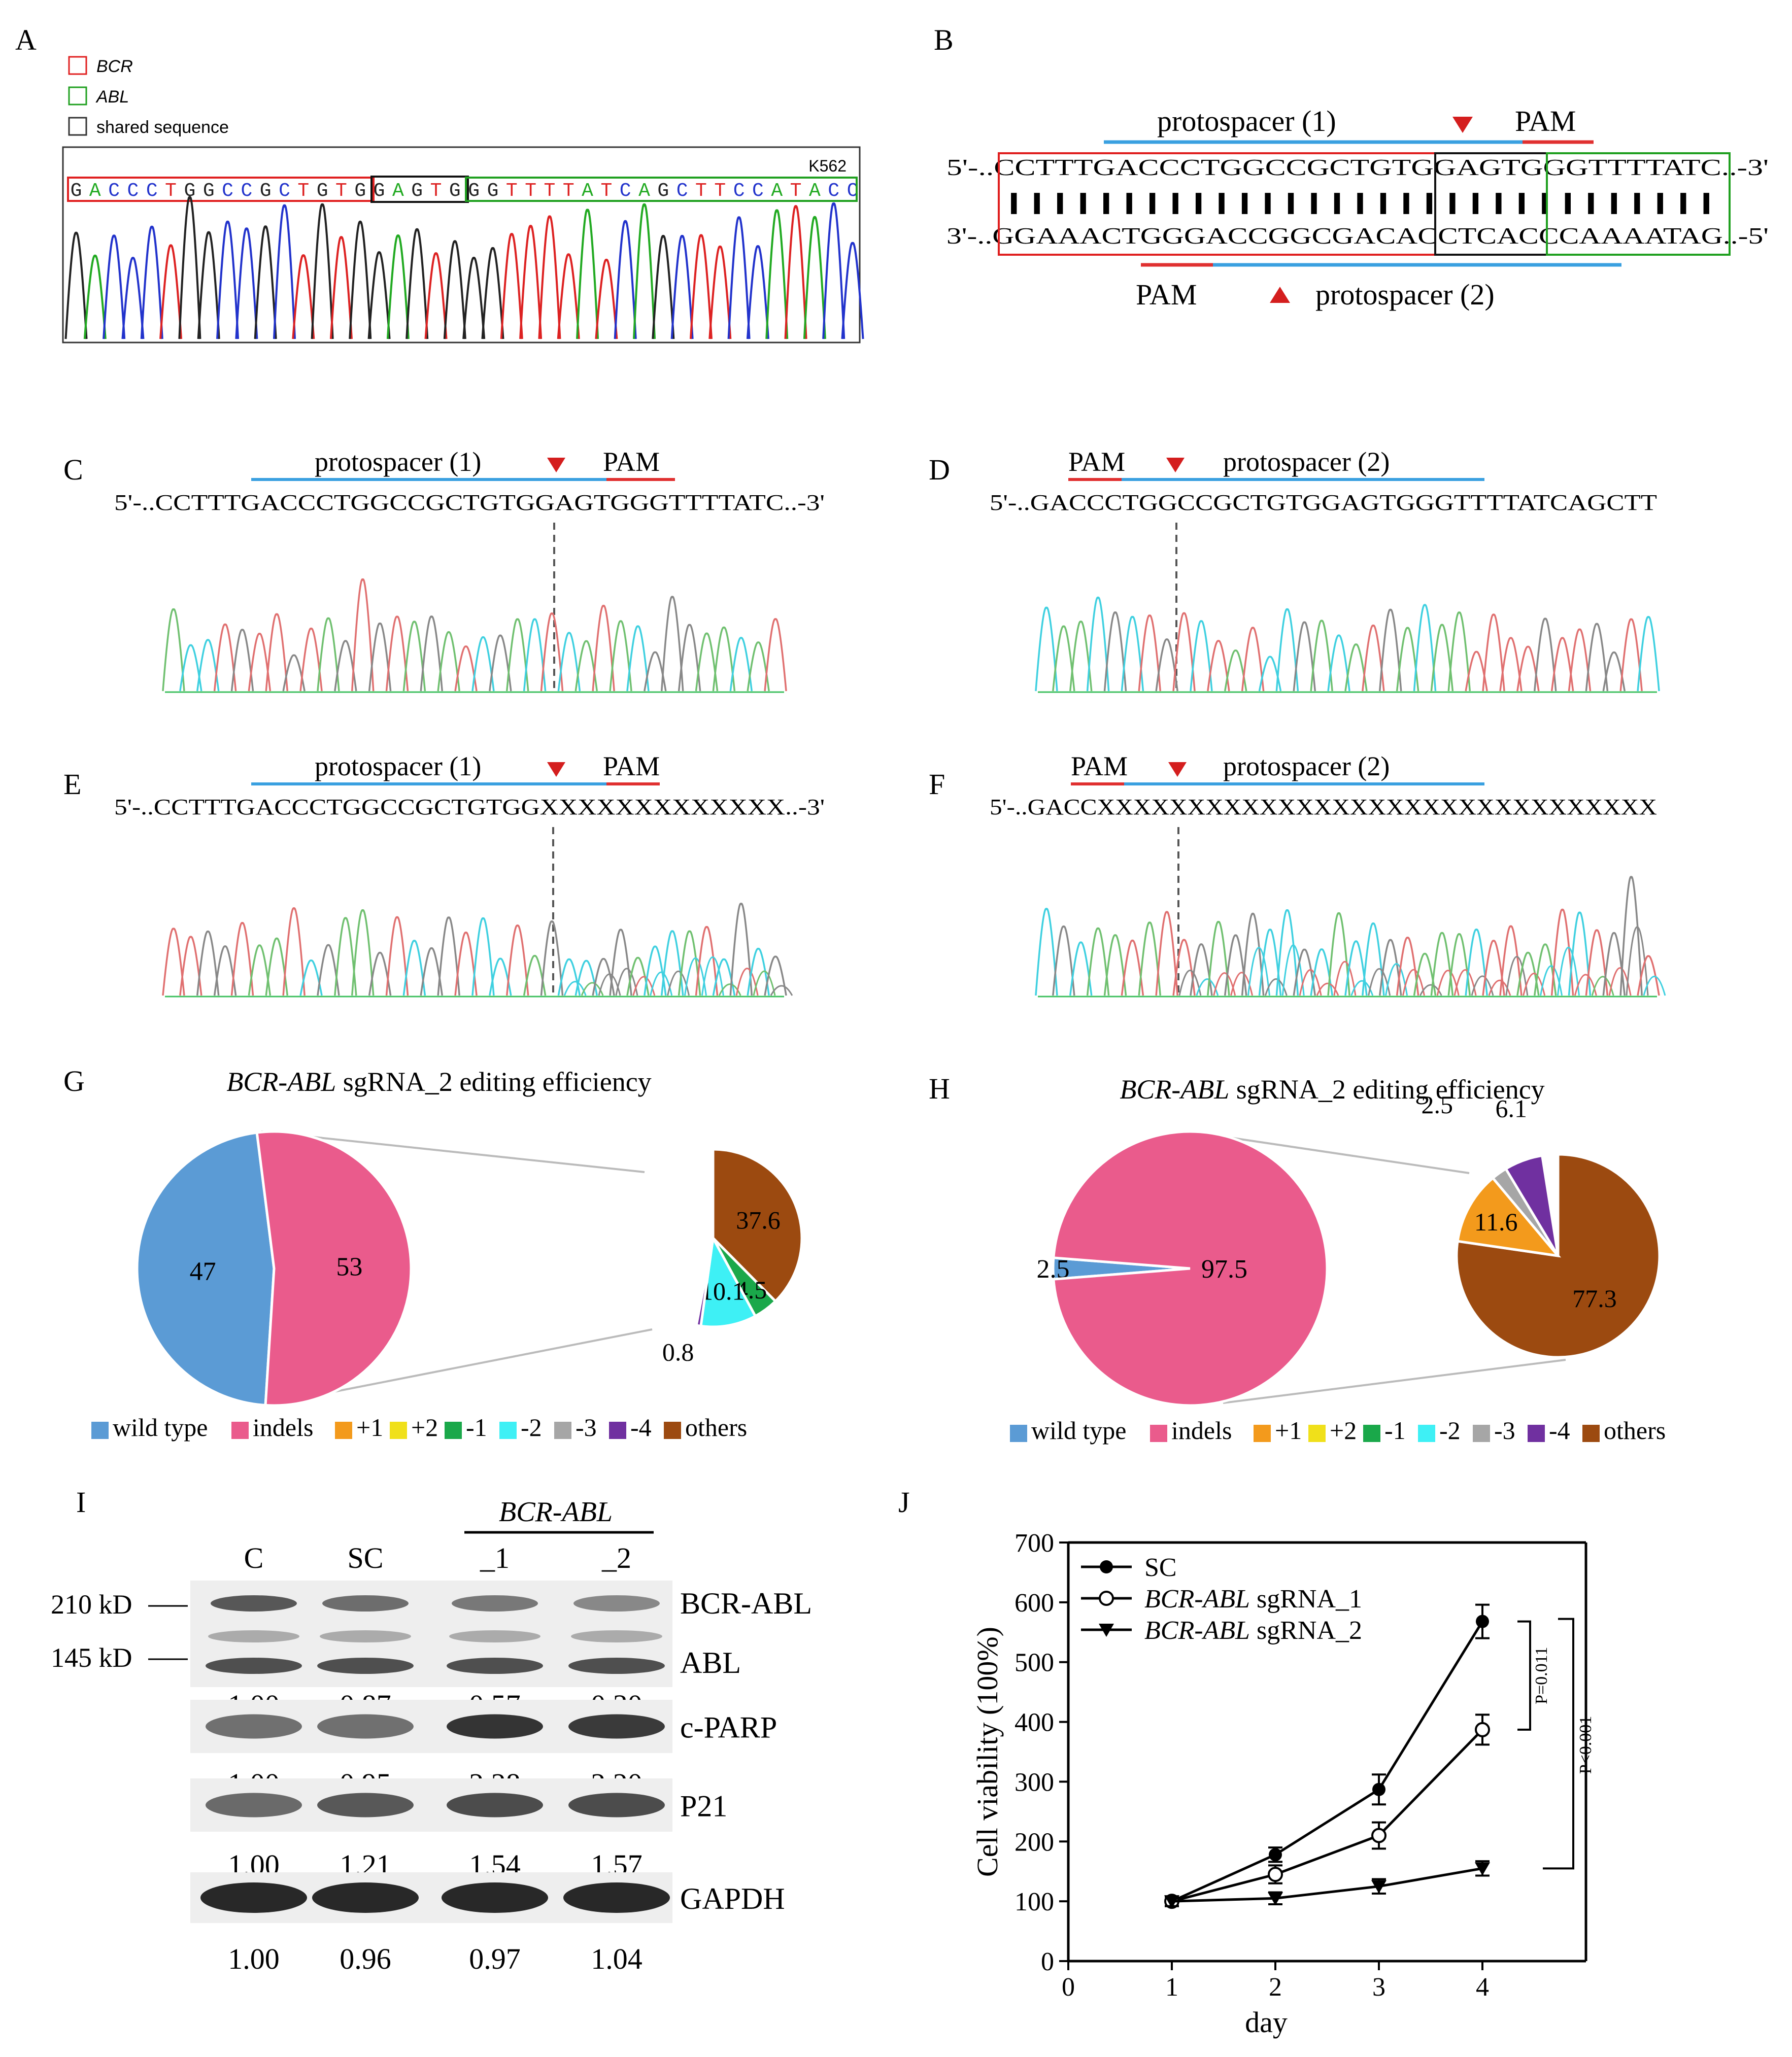 The image size is (1792, 2057). Describe the element at coordinates (1275, 1987) in the screenshot. I see `x-tick-label: 2` at that location.